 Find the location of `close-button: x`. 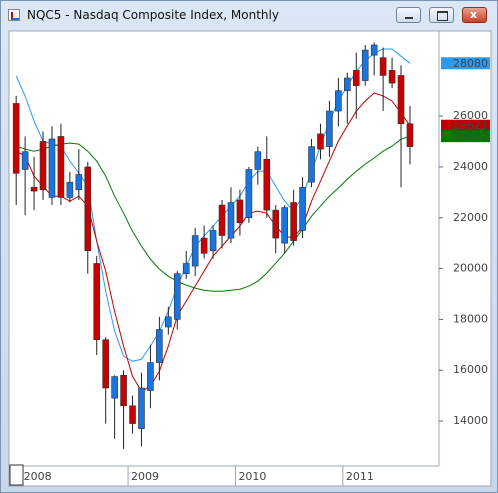

close-button: x is located at coordinates (474, 15).